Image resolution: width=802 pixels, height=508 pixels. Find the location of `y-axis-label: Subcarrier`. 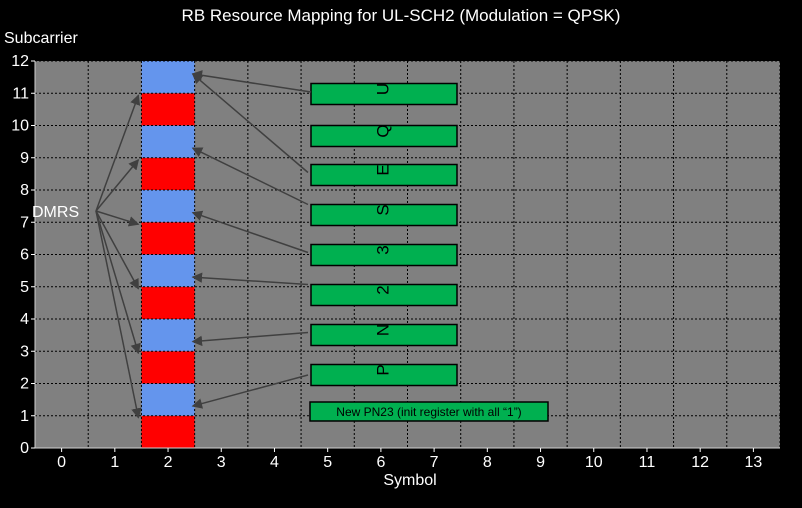

y-axis-label: Subcarrier is located at coordinates (41, 38).